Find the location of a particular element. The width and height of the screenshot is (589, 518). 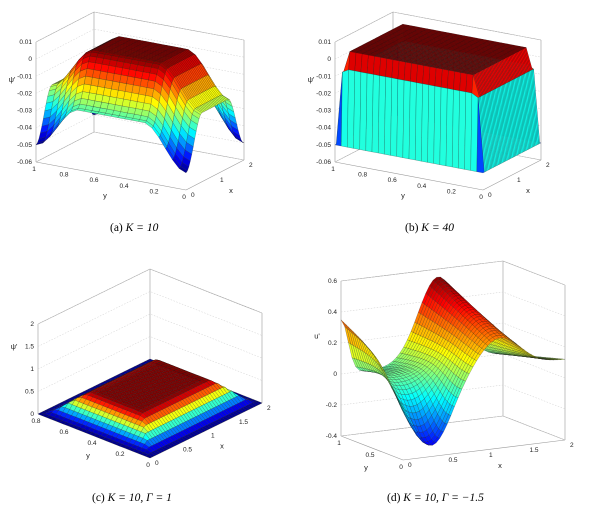

surface-a is located at coordinates (140, 105).